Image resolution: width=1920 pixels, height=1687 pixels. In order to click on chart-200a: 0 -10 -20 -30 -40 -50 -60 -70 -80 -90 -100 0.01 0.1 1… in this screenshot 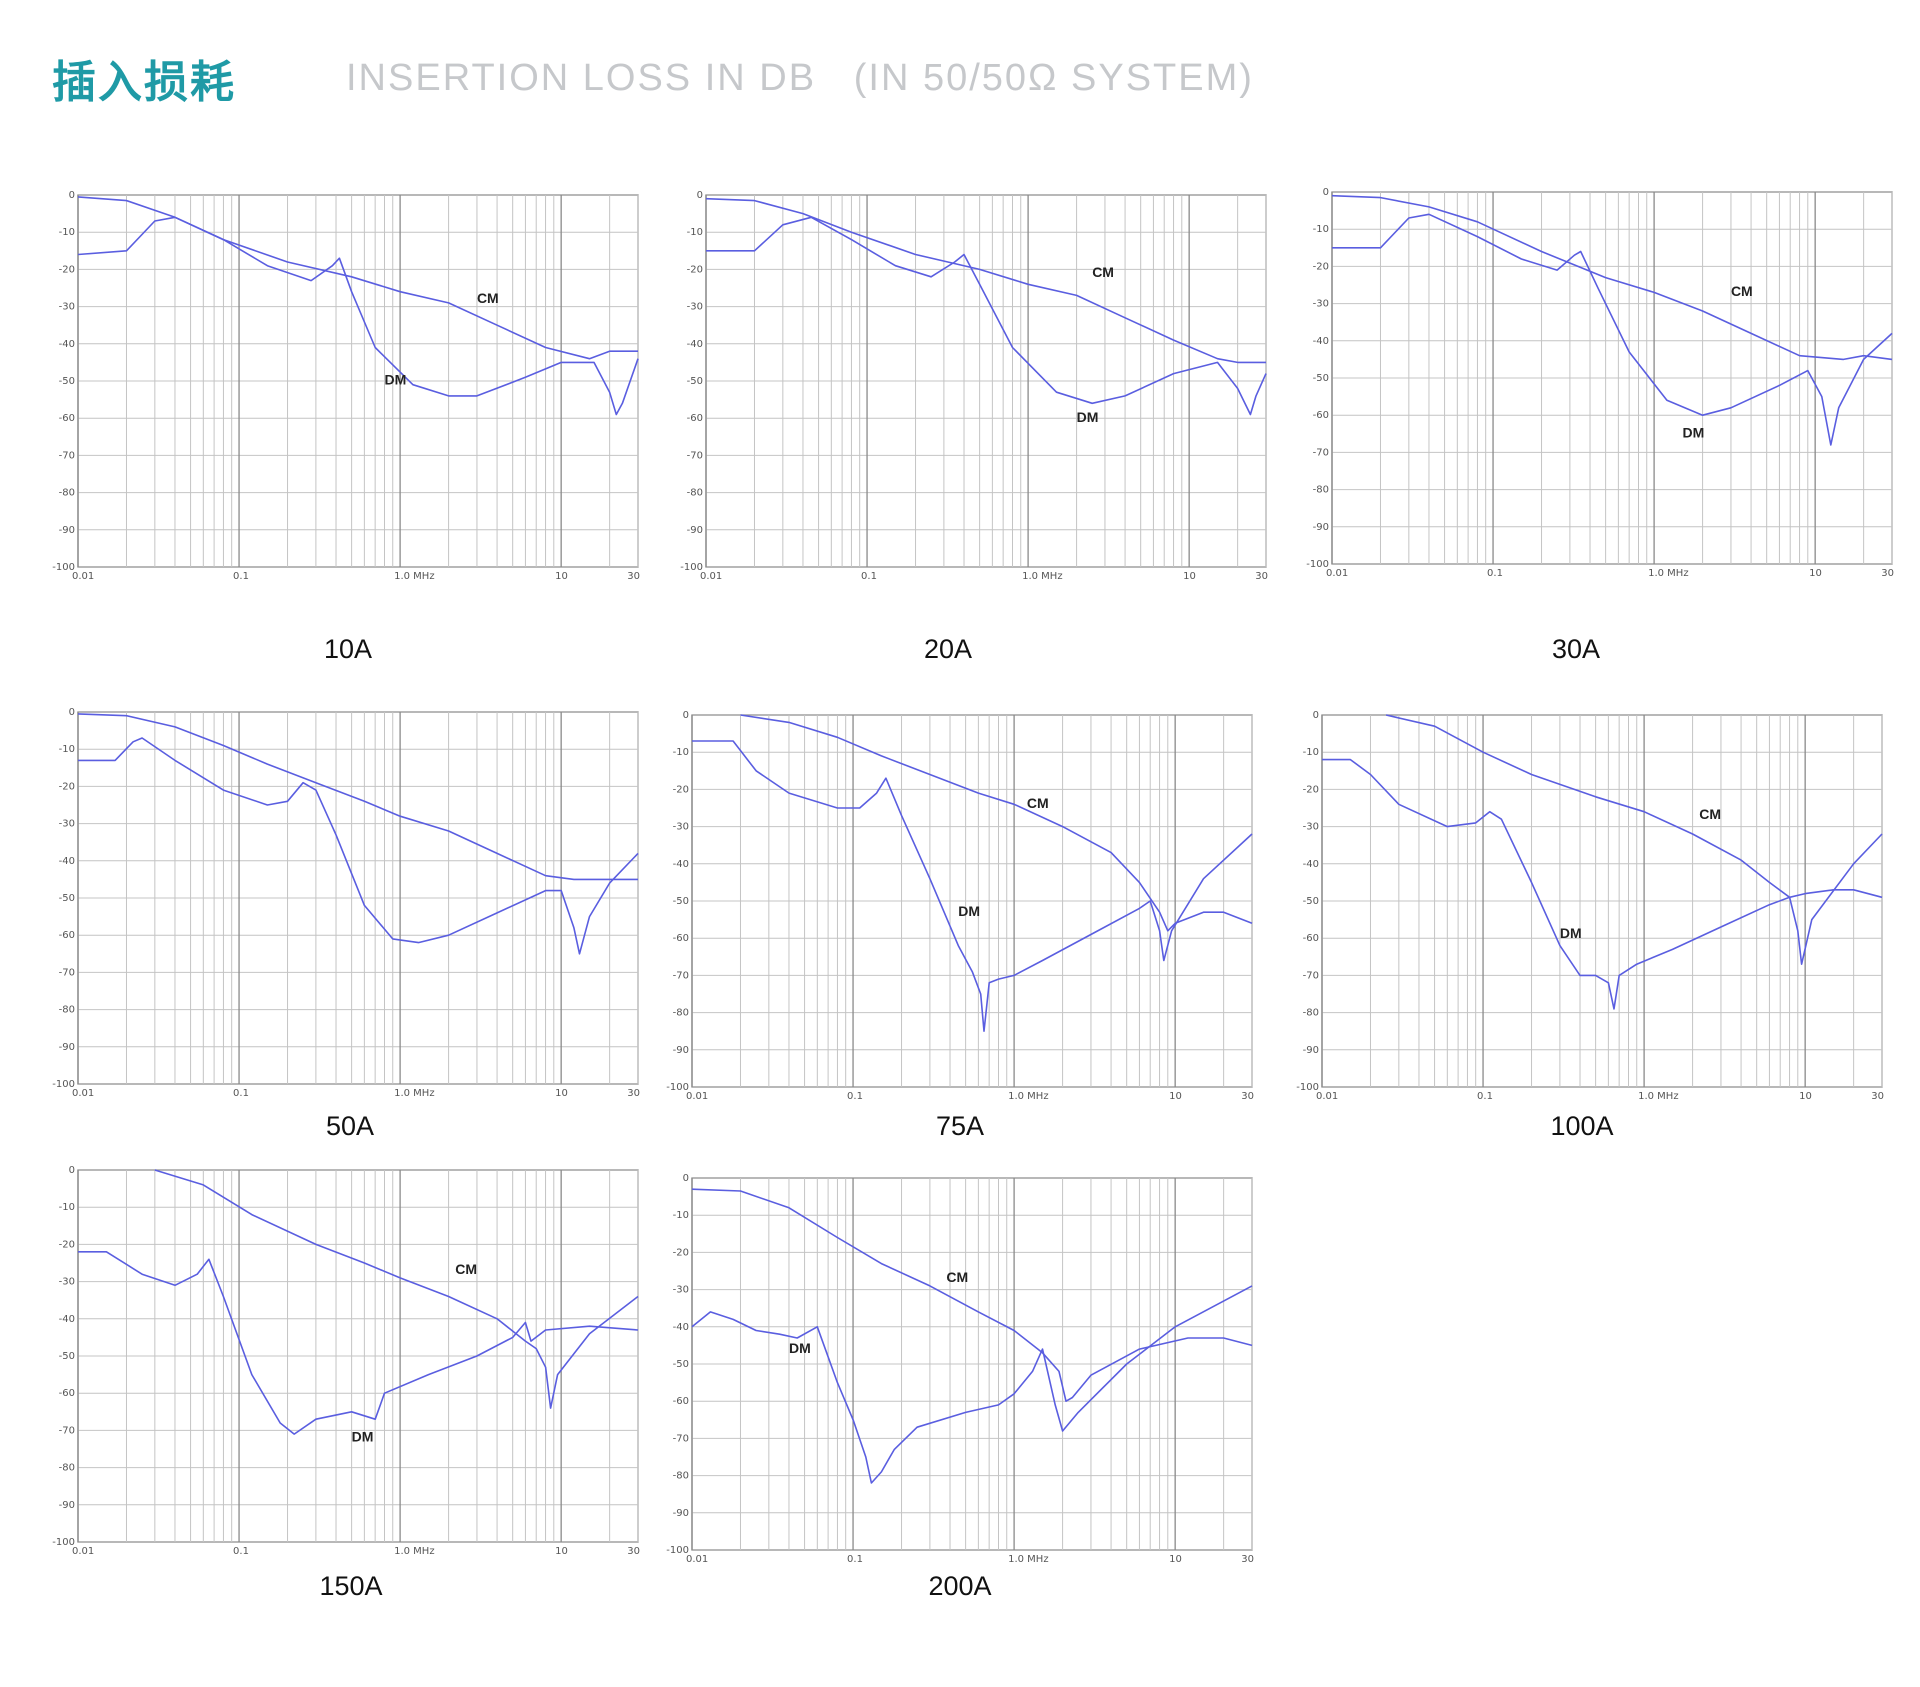, I will do `click(966, 1366)`.